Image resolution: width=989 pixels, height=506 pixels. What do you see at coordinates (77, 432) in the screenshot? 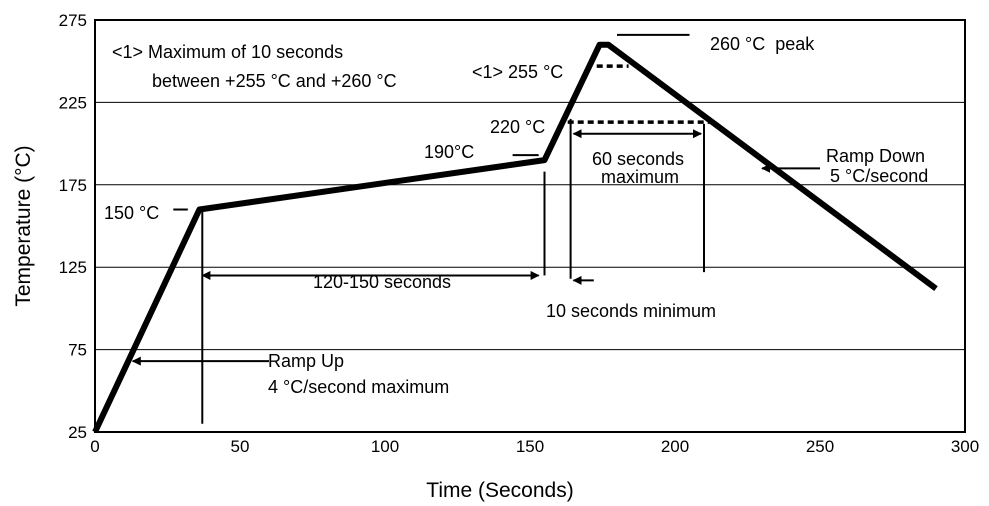
I see `y-tick-label: 25` at bounding box center [77, 432].